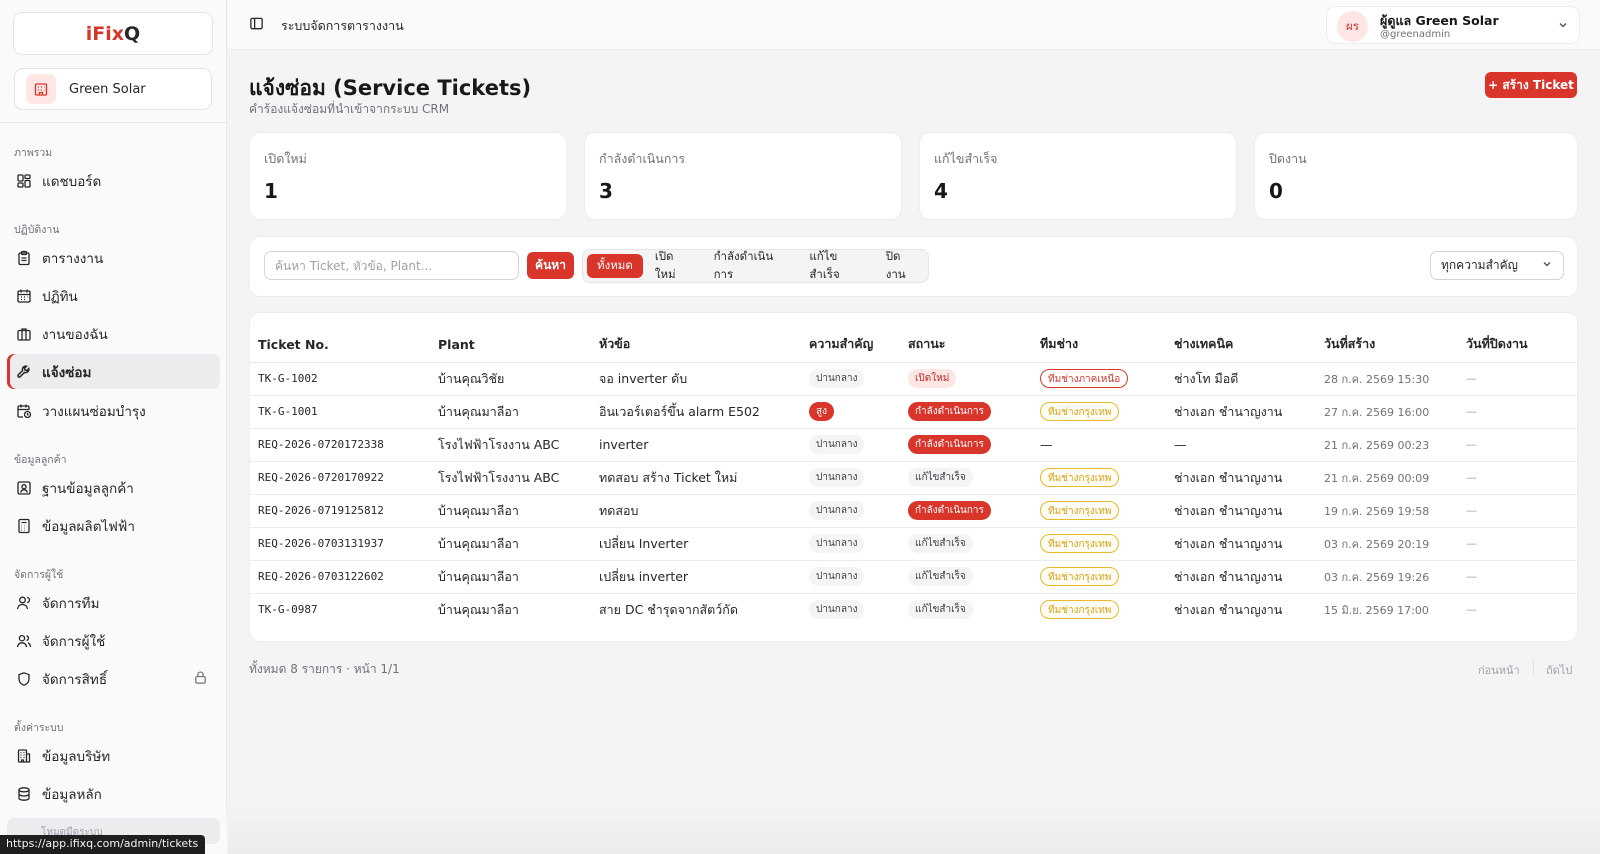  Describe the element at coordinates (271, 191) in the screenshot. I see `stat-value: 1` at that location.